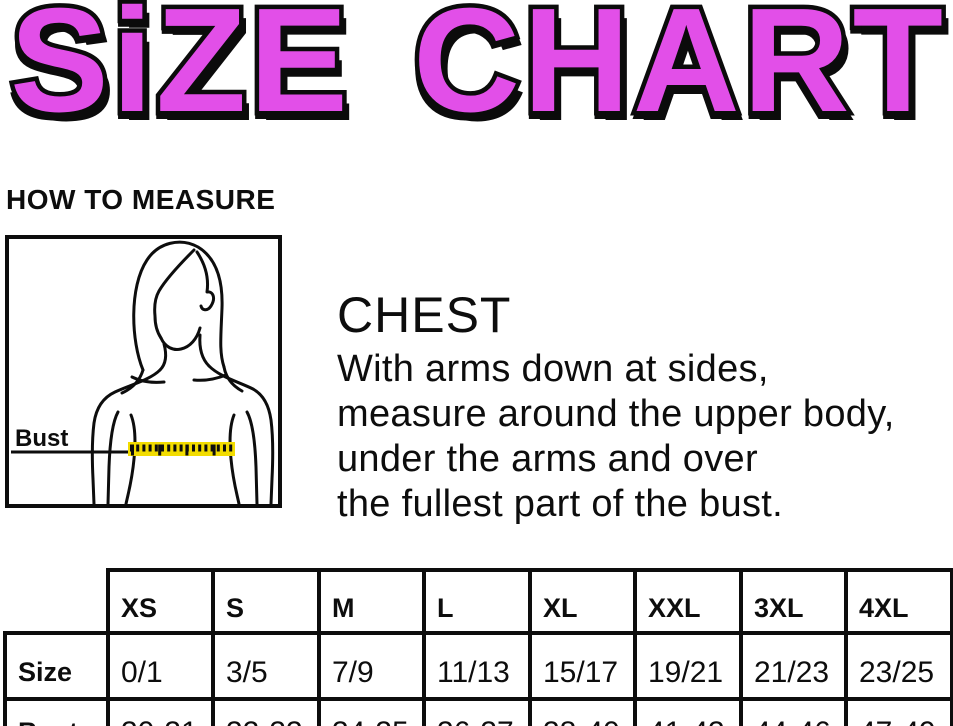  I want to click on left-collarbone, so click(148, 379).